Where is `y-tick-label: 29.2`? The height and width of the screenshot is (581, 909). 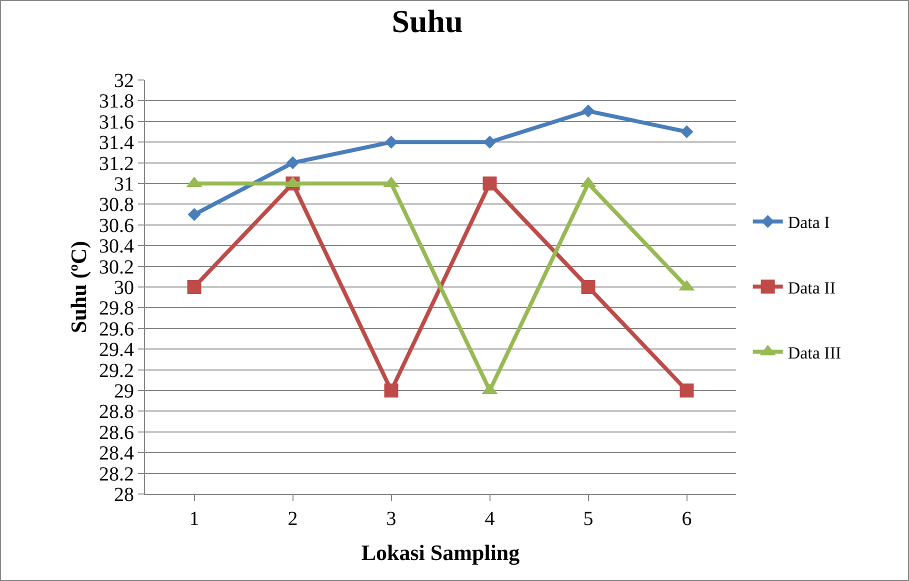 y-tick-label: 29.2 is located at coordinates (116, 371).